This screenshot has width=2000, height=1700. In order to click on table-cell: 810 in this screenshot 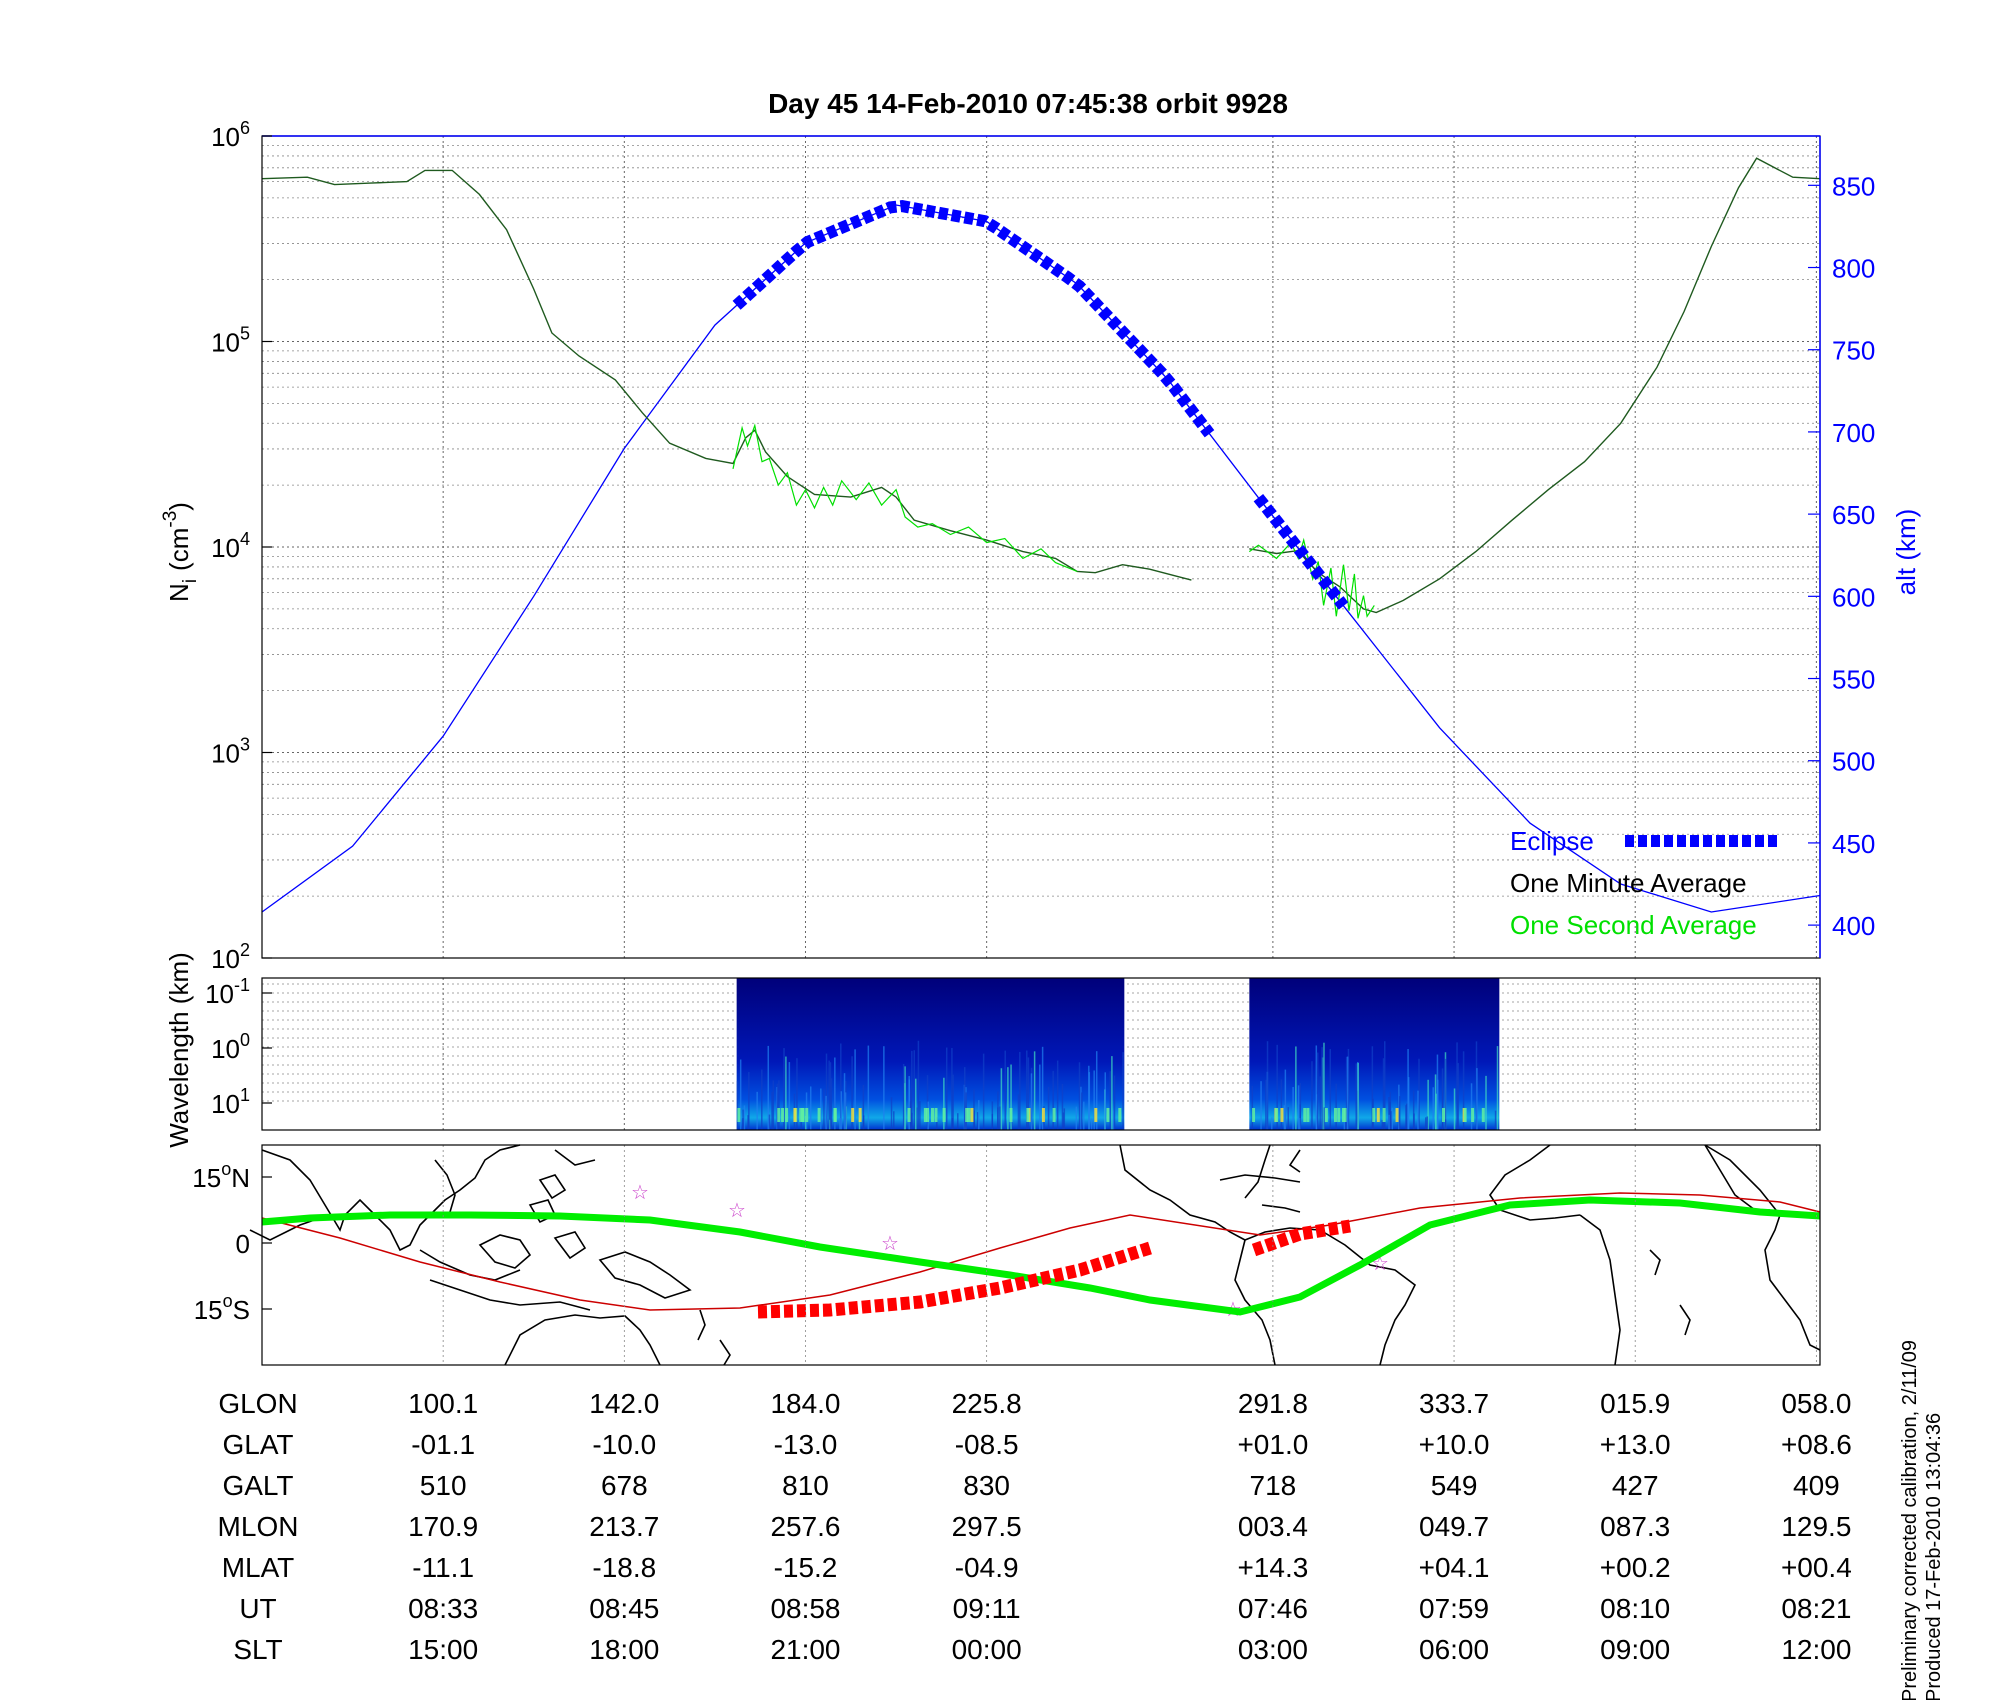, I will do `click(805, 1485)`.